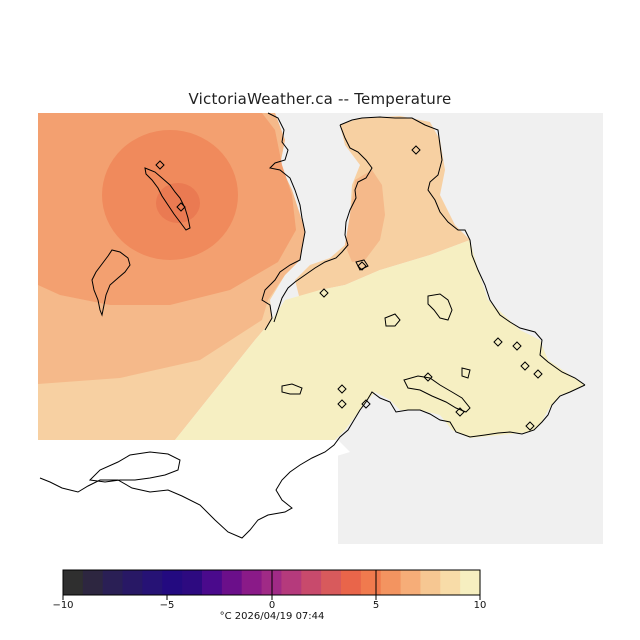  Describe the element at coordinates (62, 605) in the screenshot. I see `colorbar-tick-label: −10` at that location.